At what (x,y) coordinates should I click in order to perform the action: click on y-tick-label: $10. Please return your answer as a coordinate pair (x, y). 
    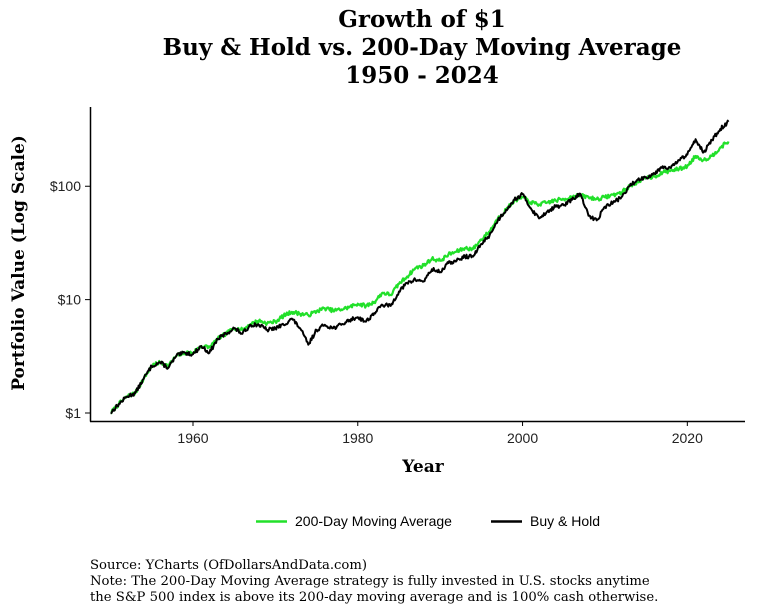
    Looking at the image, I should click on (70, 300).